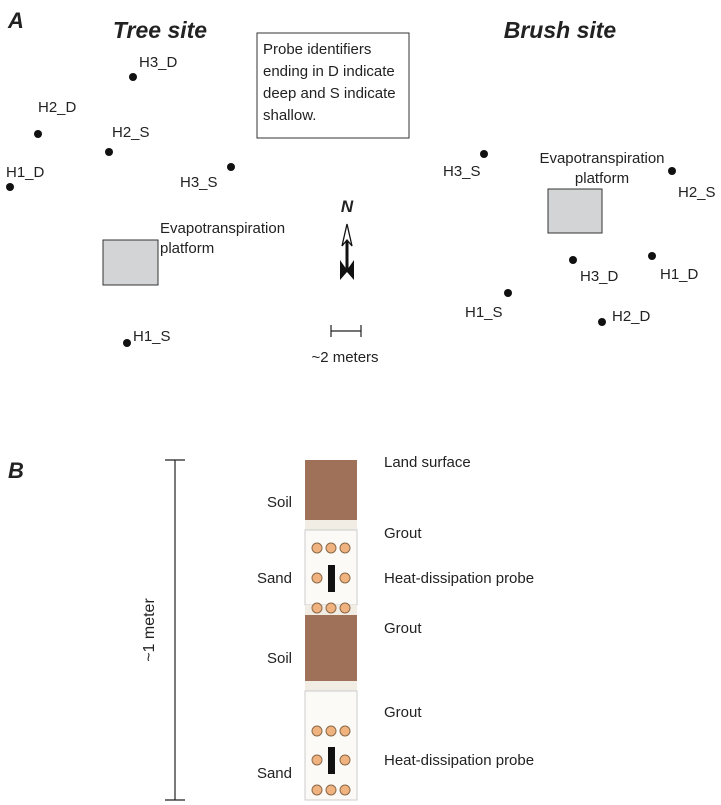  I want to click on north-label: N, so click(347, 206).